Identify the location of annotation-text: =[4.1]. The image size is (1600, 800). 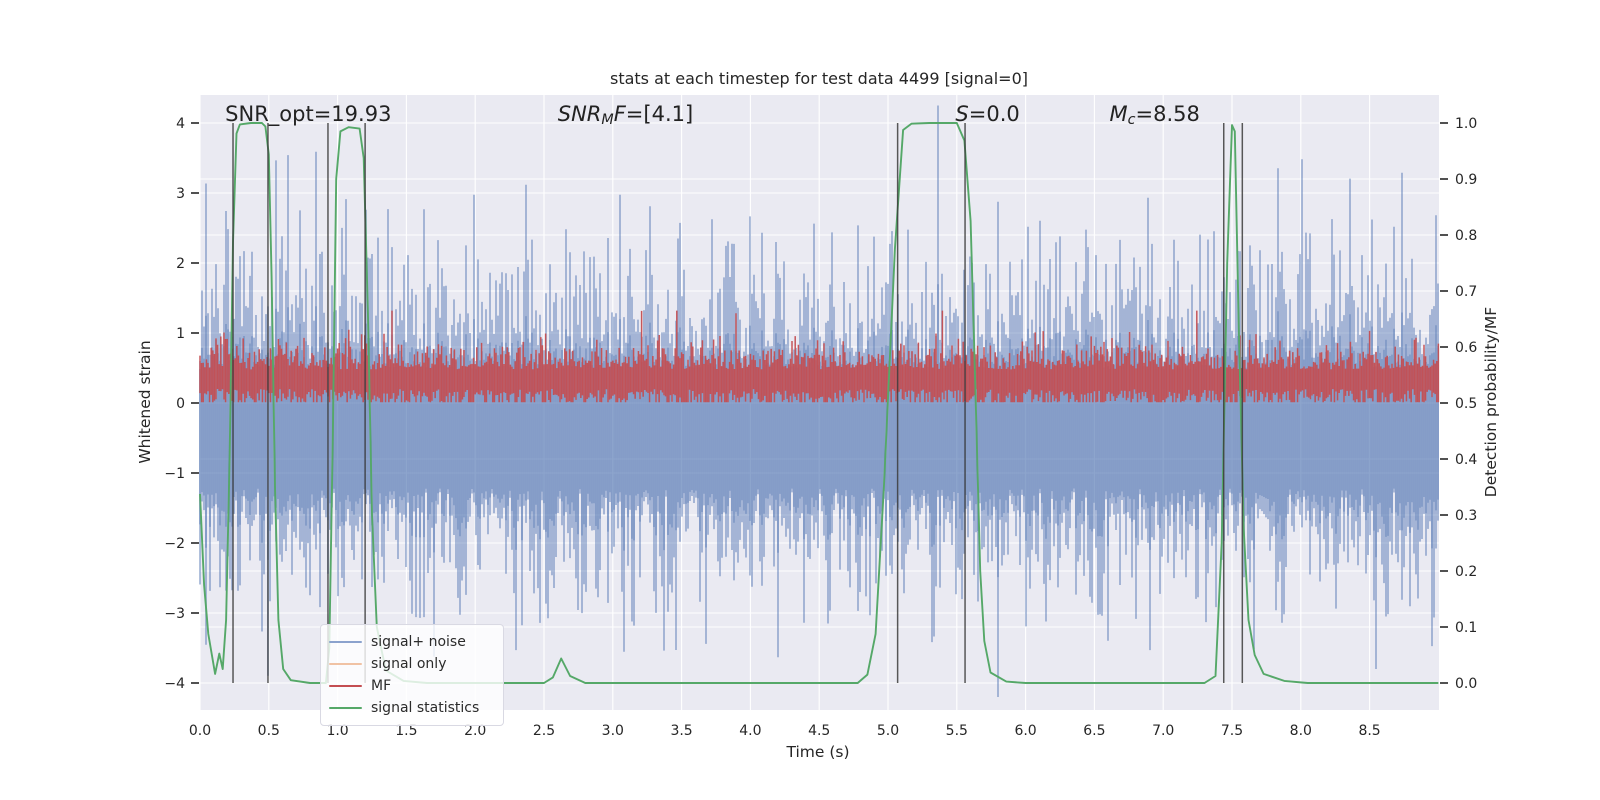
(659, 114).